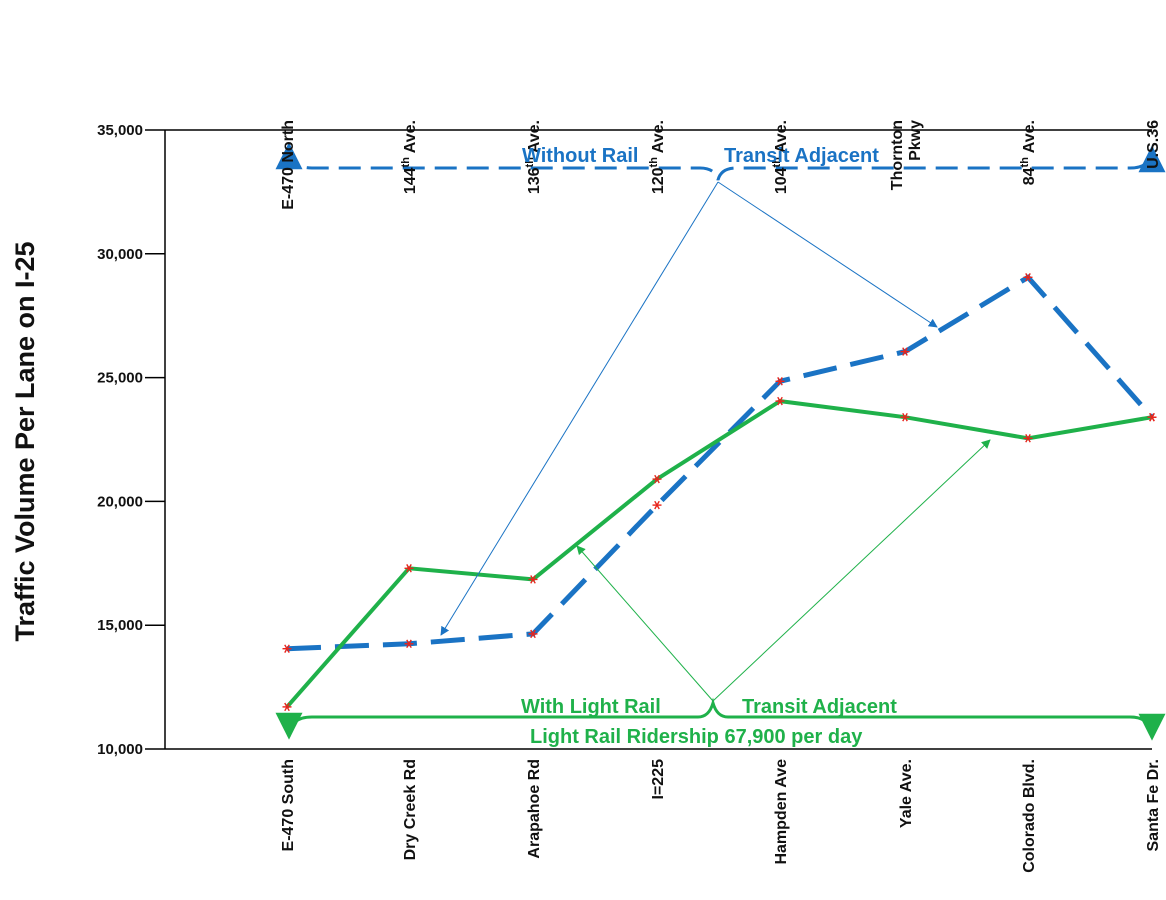 Image resolution: width=1166 pixels, height=900 pixels. I want to click on top-category-label: Pkwy, so click(915, 140).